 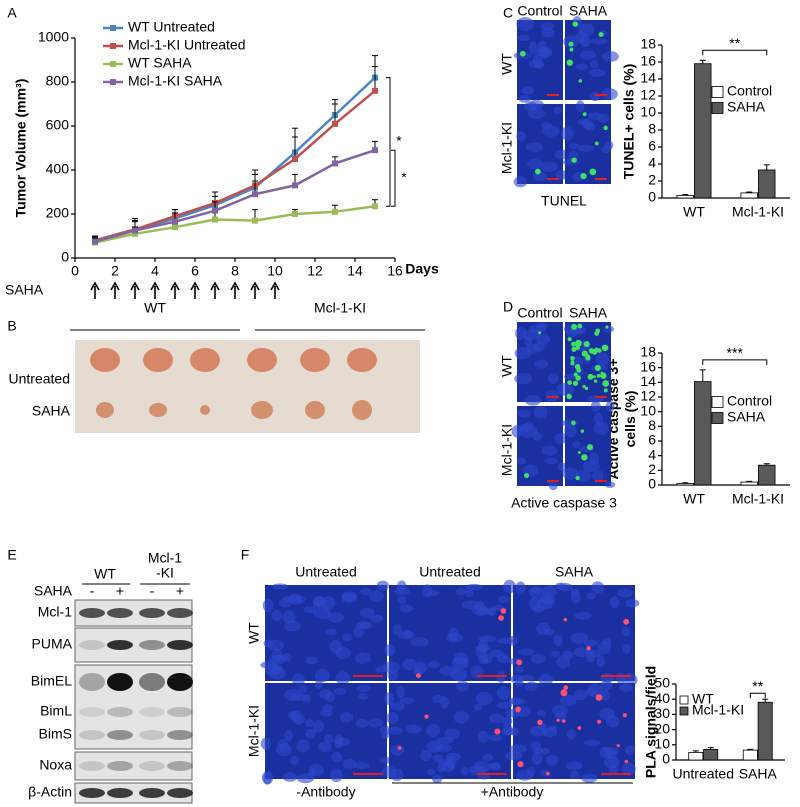 What do you see at coordinates (75, 271) in the screenshot?
I see `x-tick-label: 0` at bounding box center [75, 271].